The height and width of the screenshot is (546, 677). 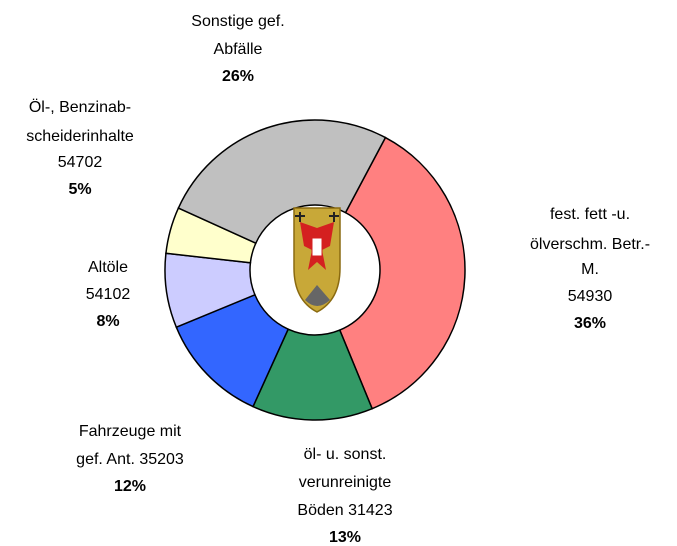 I want to click on value-label: 8%, so click(x=107, y=321).